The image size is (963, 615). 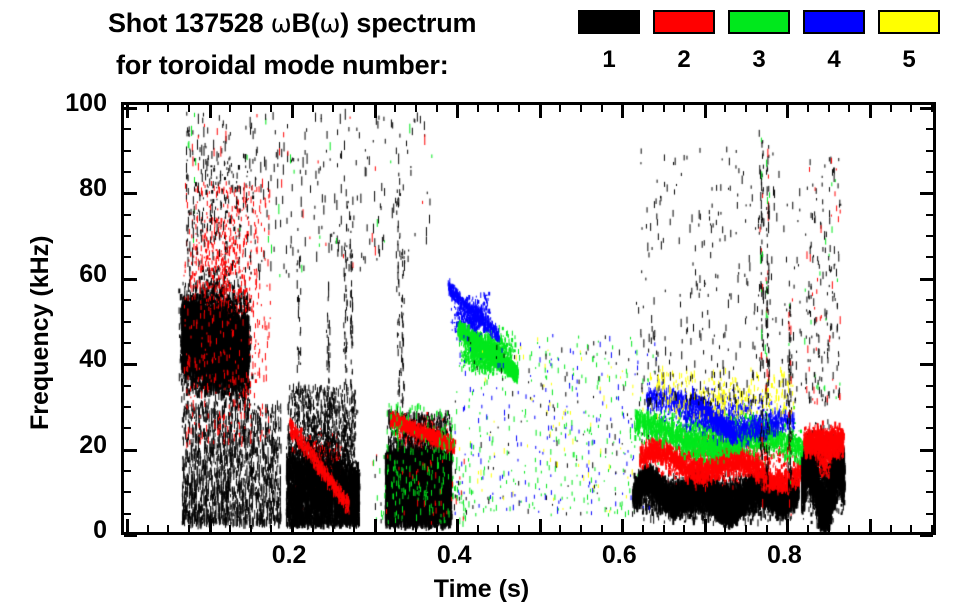 What do you see at coordinates (168, 108) in the screenshot?
I see `x-tick-top-0.050` at bounding box center [168, 108].